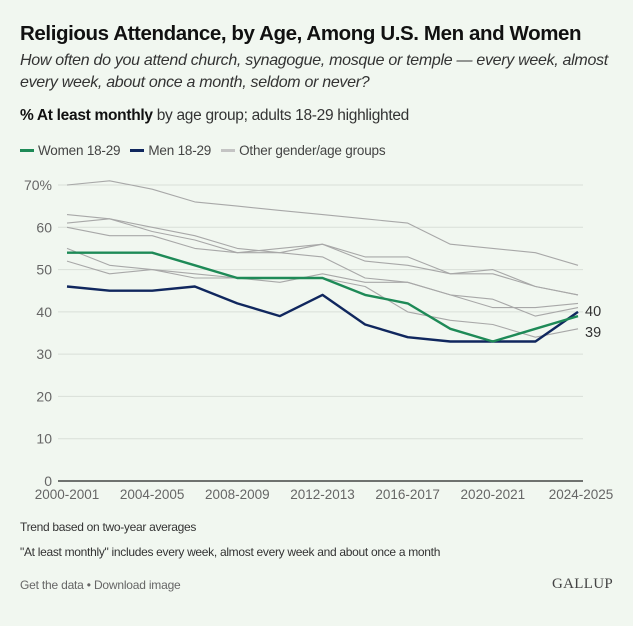 This screenshot has height=626, width=633. What do you see at coordinates (44, 354) in the screenshot?
I see `y-tick-label: 30` at bounding box center [44, 354].